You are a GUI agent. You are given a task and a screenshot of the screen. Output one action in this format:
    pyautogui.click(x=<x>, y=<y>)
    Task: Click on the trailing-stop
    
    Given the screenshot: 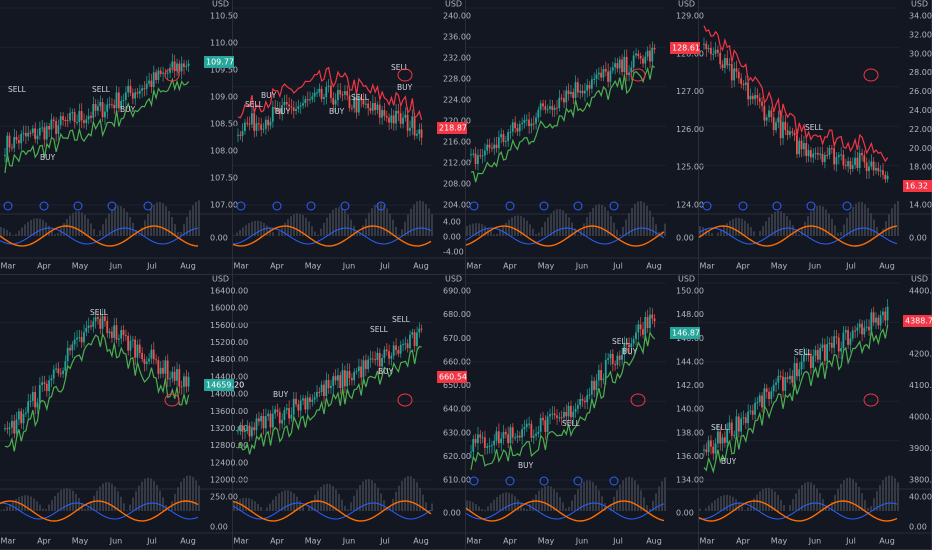 What is the action you would take?
    pyautogui.click(x=563, y=123)
    